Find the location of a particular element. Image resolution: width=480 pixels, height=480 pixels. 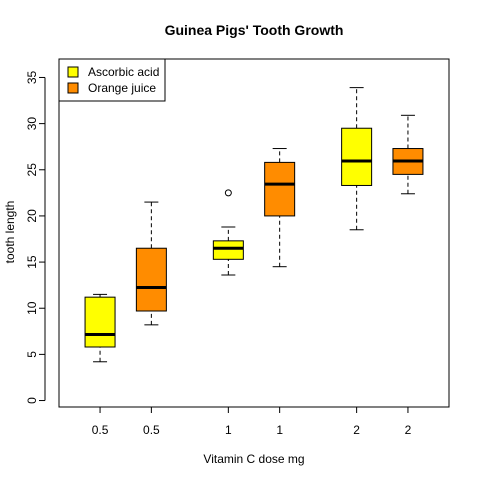

x-axis: 0.5 0.5 1 1 2 2 is located at coordinates (252, 421).